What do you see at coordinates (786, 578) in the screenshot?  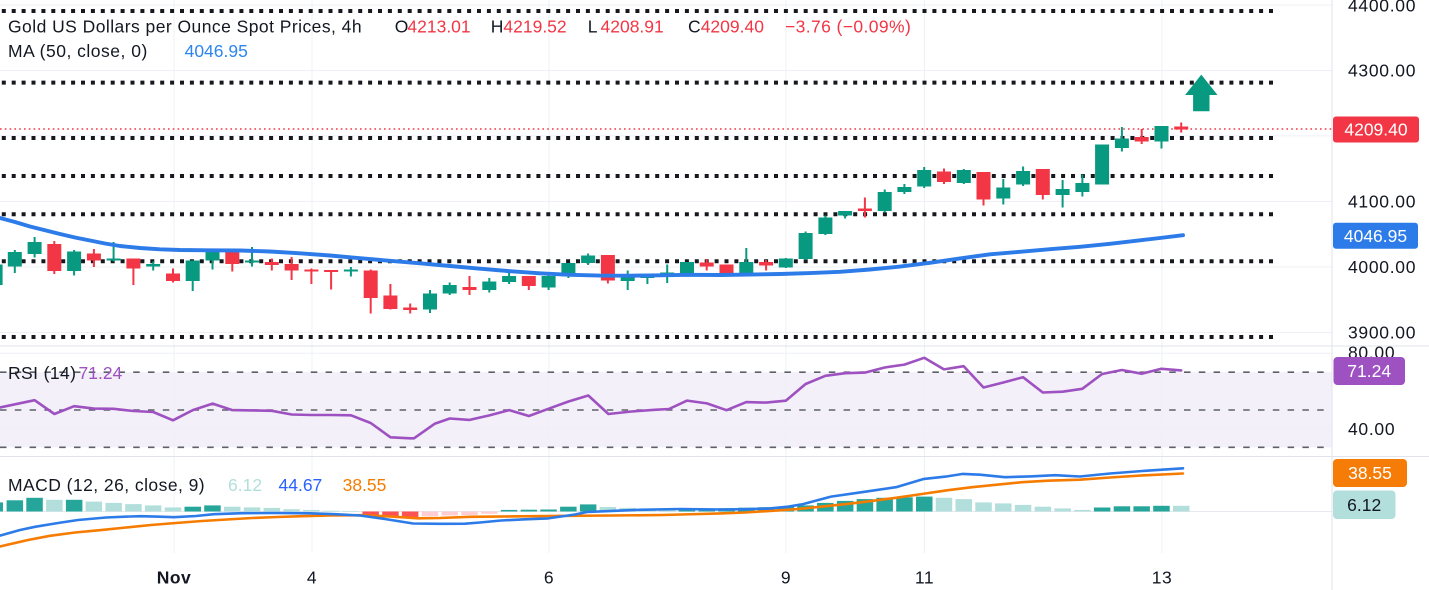 I see `svg-text: 9` at bounding box center [786, 578].